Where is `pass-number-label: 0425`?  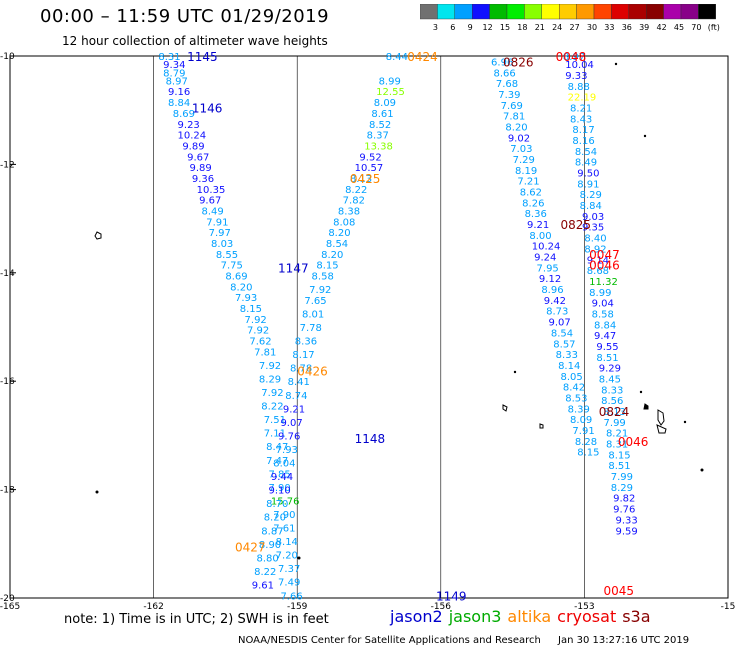 pass-number-label: 0425 is located at coordinates (365, 179).